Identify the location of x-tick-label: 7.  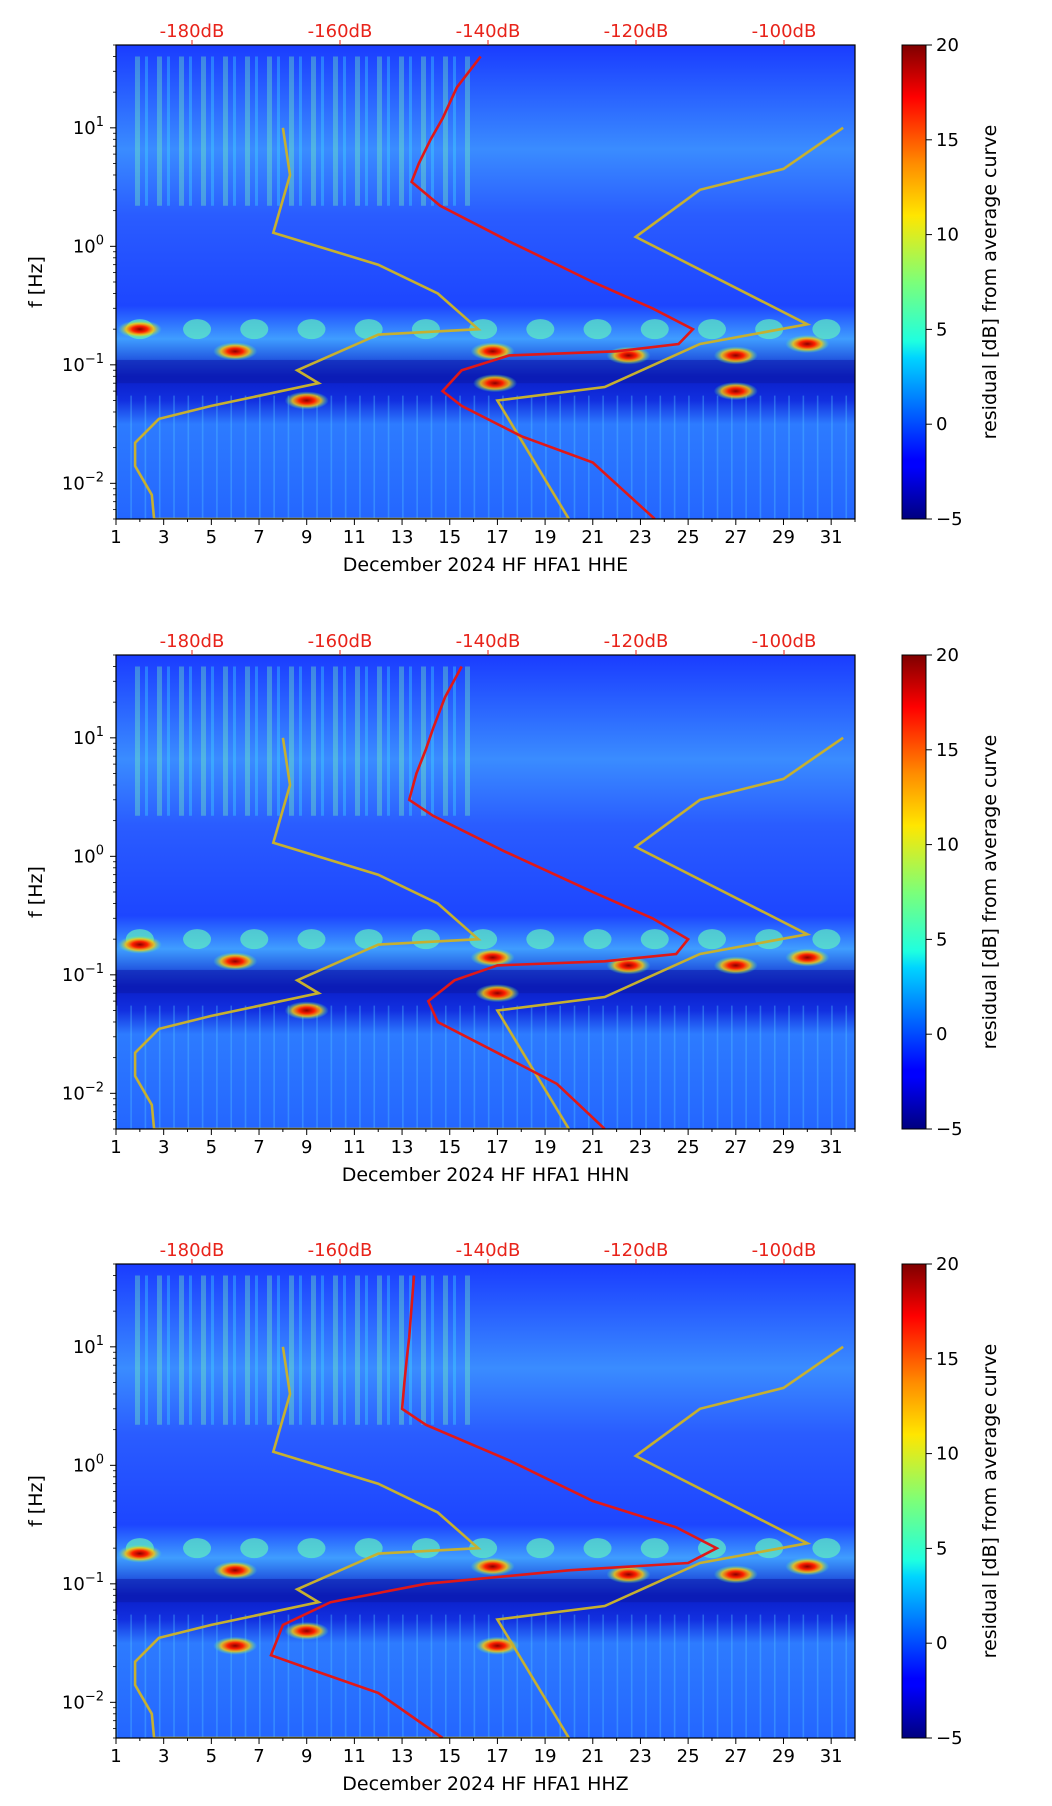
(258, 1147).